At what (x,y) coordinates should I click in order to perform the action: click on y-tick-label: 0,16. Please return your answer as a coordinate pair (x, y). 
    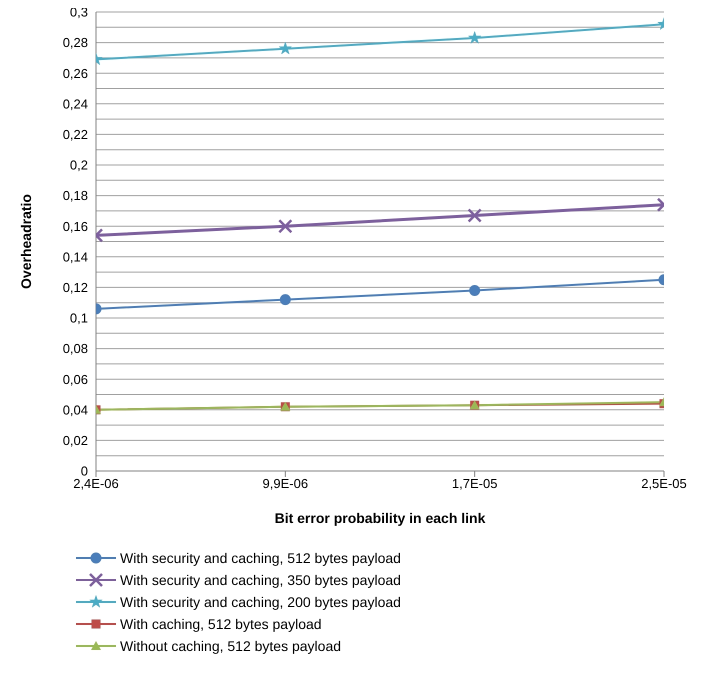
    Looking at the image, I should click on (75, 226).